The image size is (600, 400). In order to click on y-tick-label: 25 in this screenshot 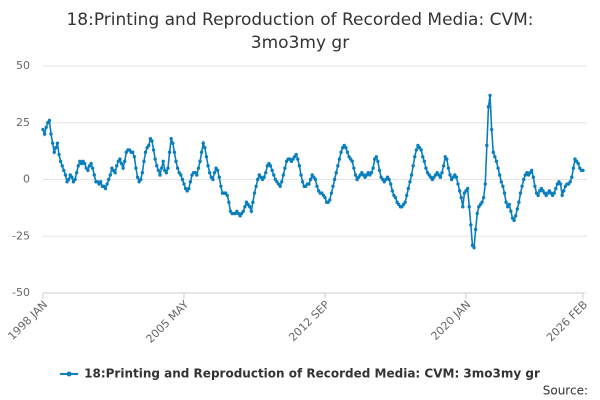, I will do `click(23, 122)`.